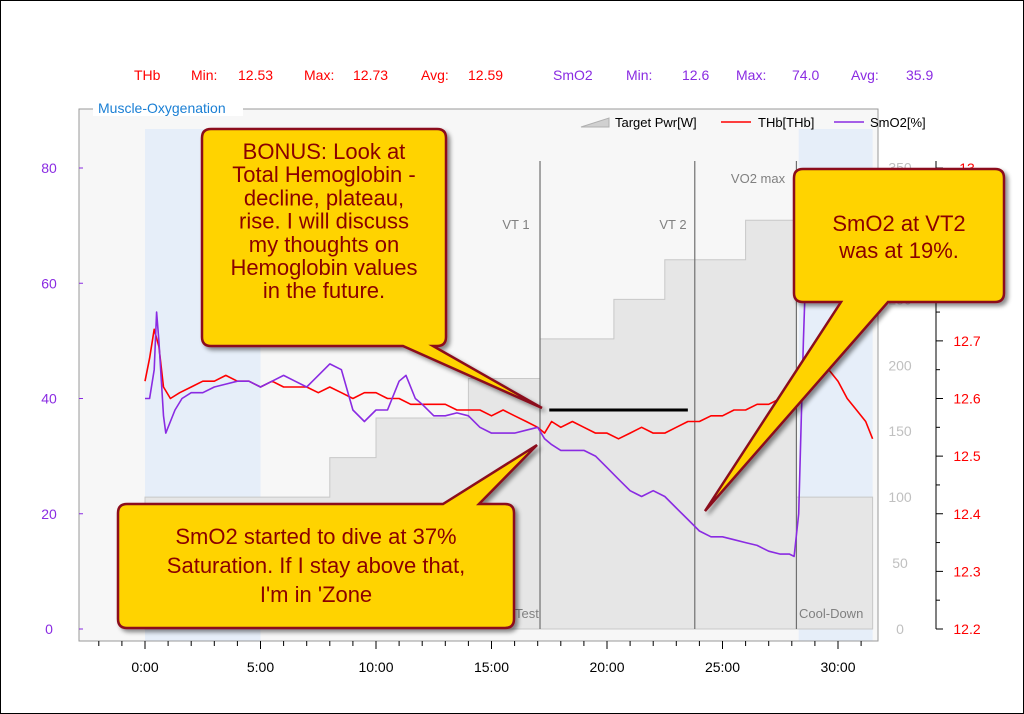 The width and height of the screenshot is (1024, 714). I want to click on smo2-stat-label: SmO2, so click(573, 75).